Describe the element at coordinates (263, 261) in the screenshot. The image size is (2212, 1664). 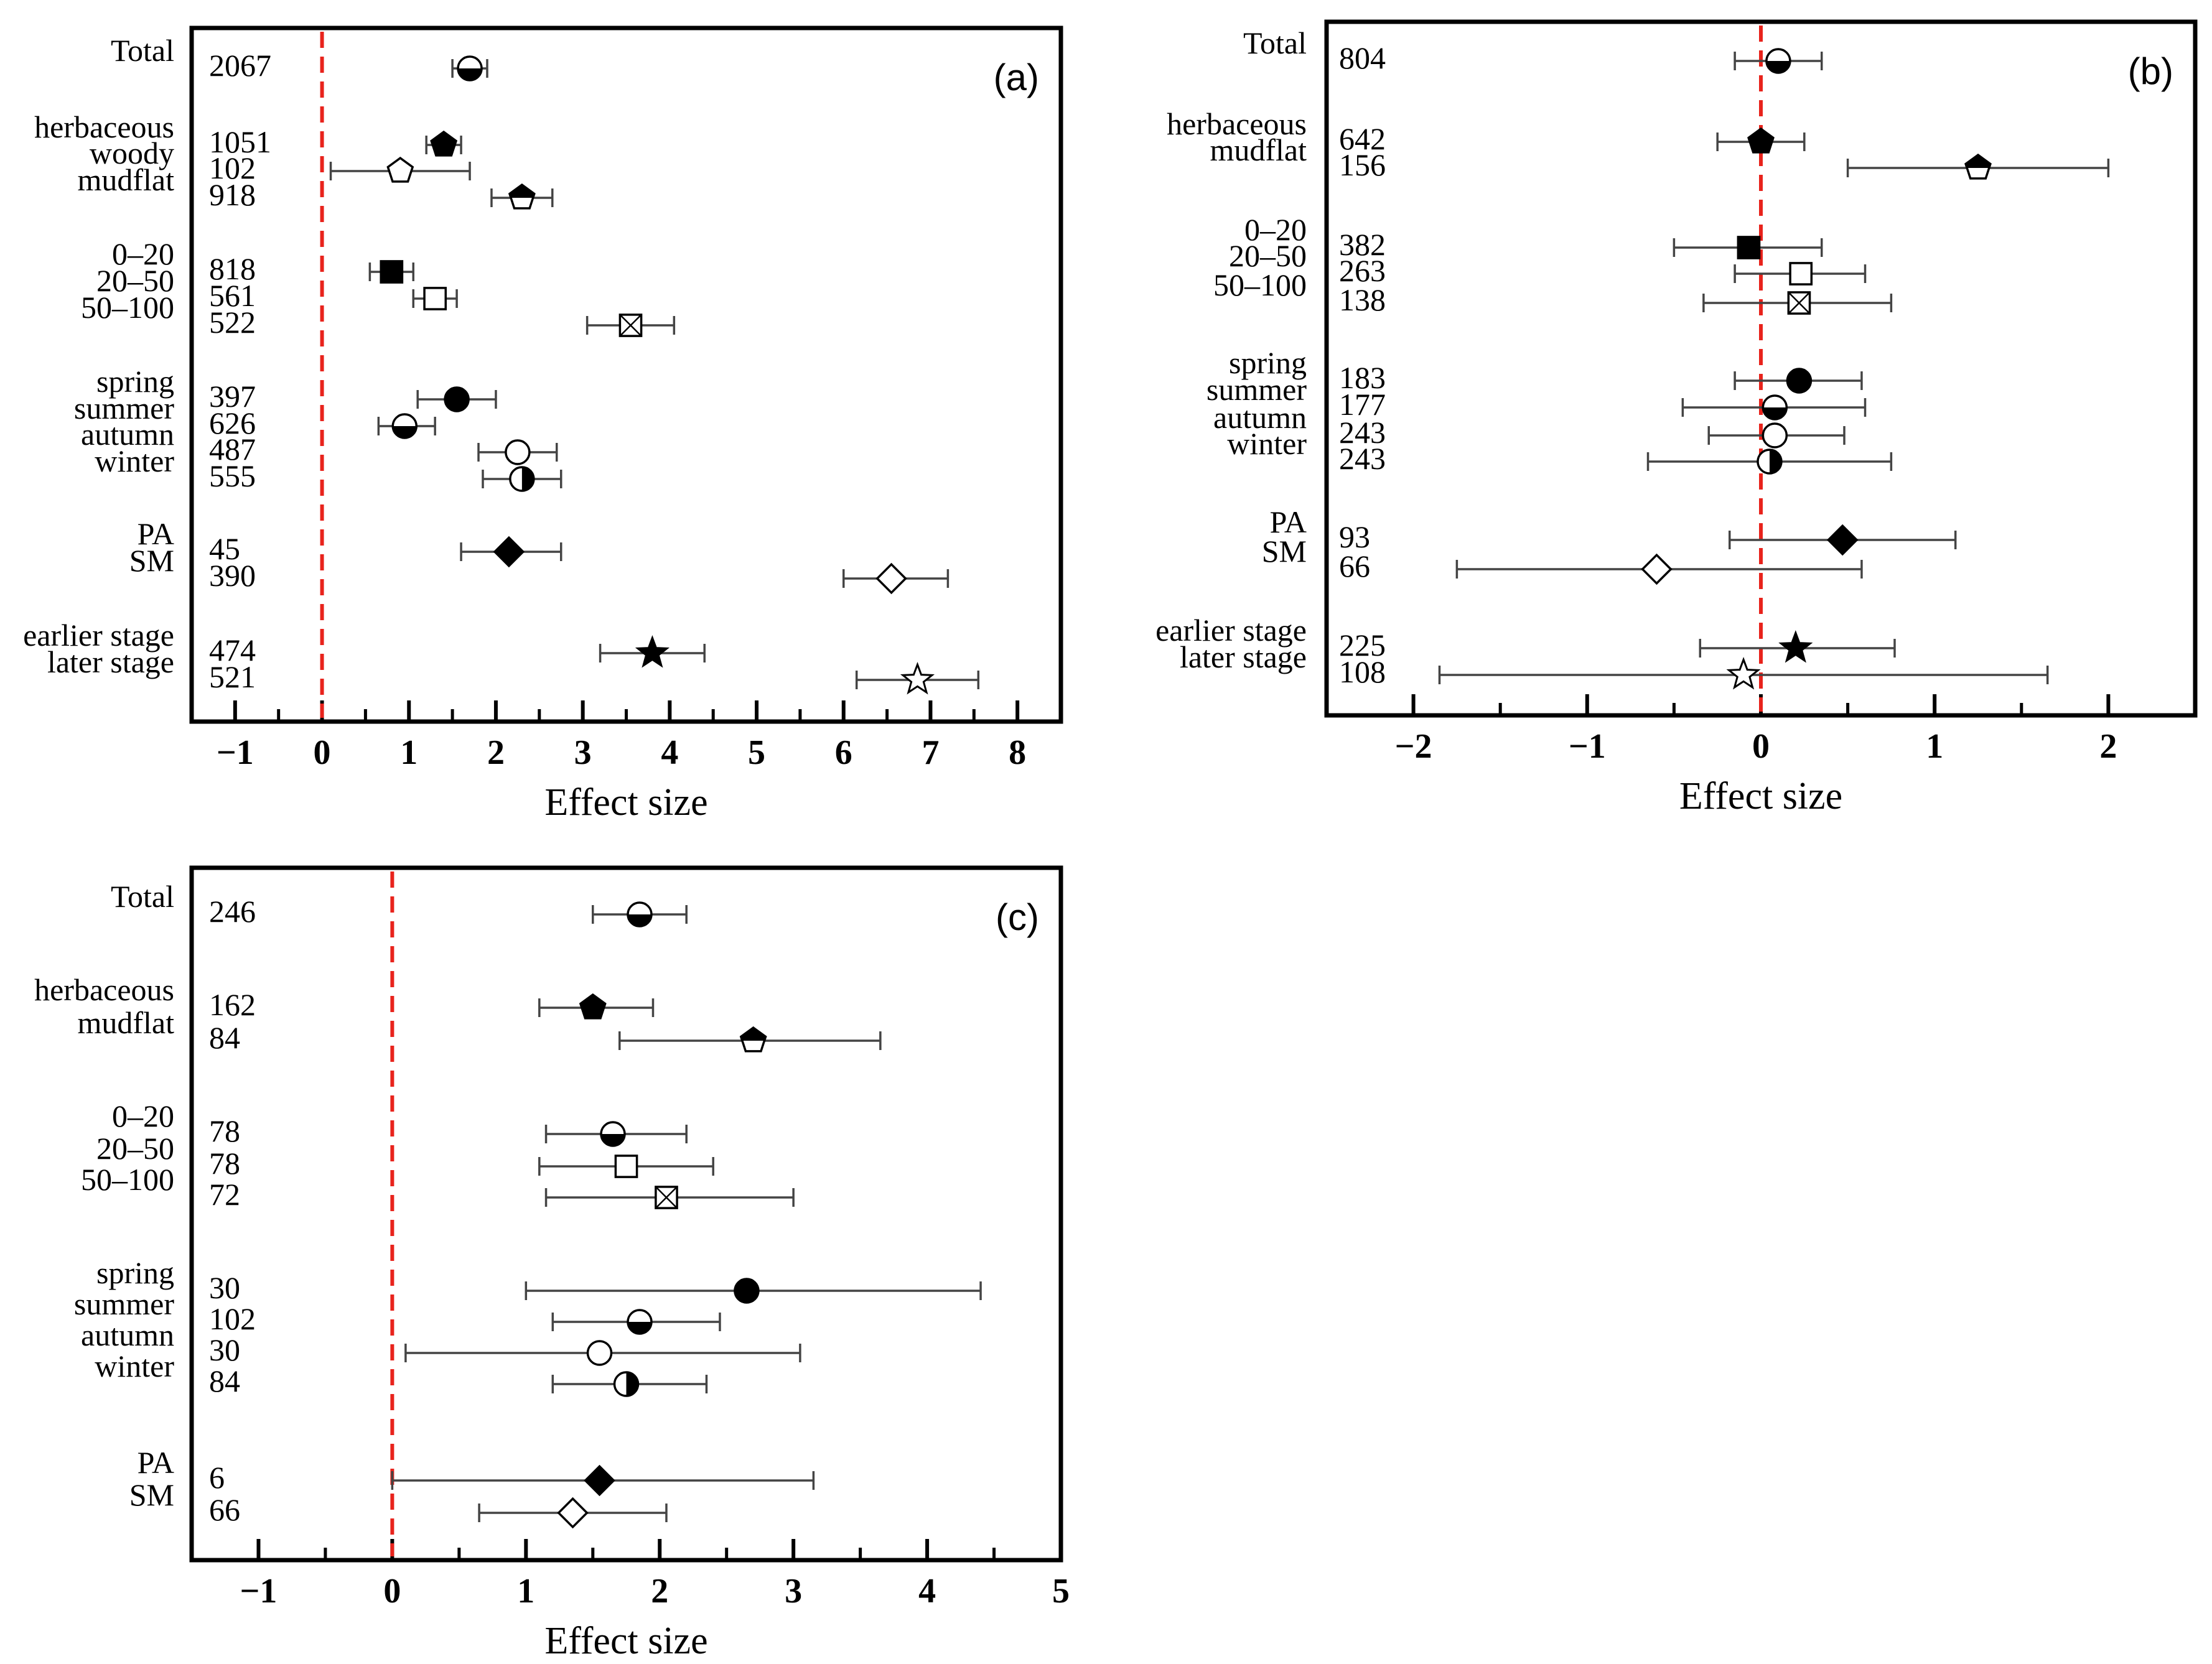
I see `forest-row: 0–20 818` at that location.